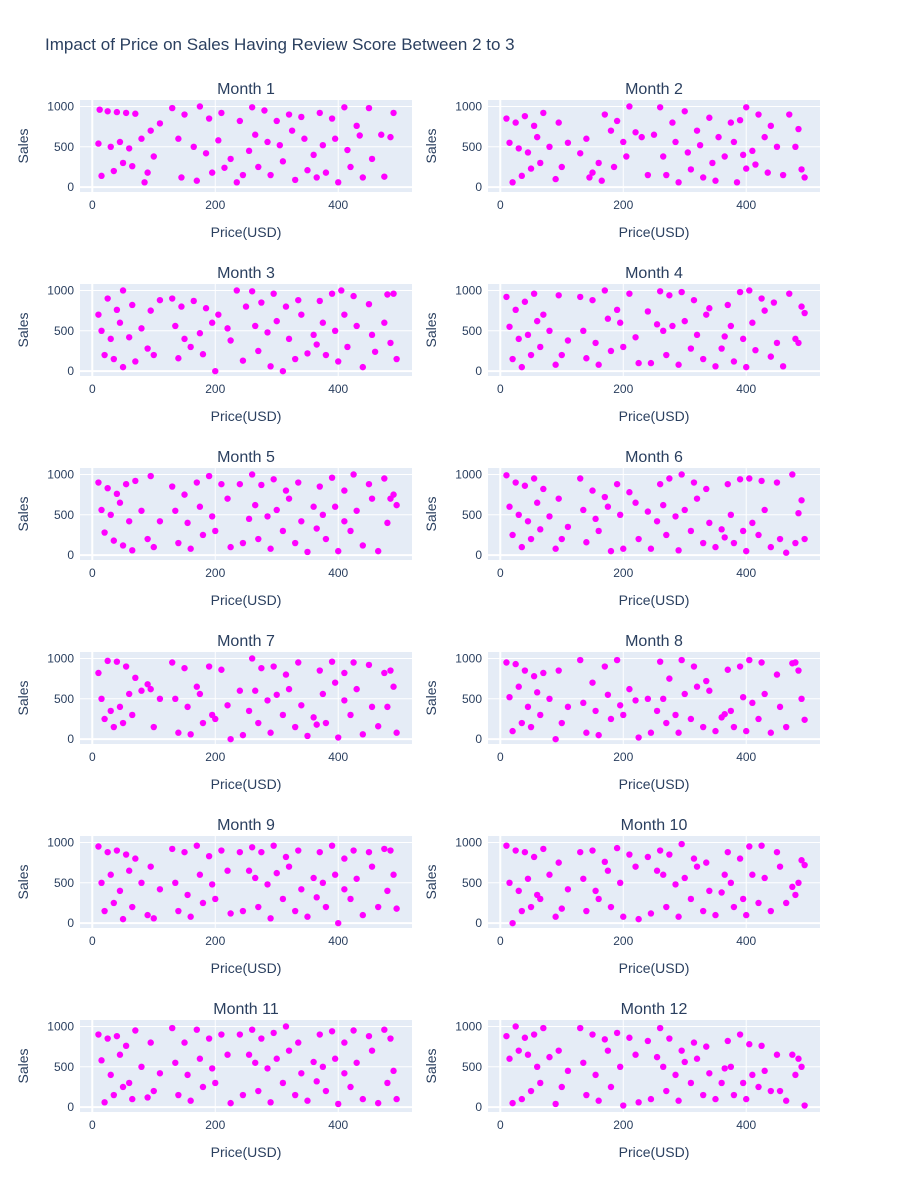  I want to click on subplot-9: 0 500 1000 0 200 400 Month 9 Price(USD) Sales, so click(213, 896).